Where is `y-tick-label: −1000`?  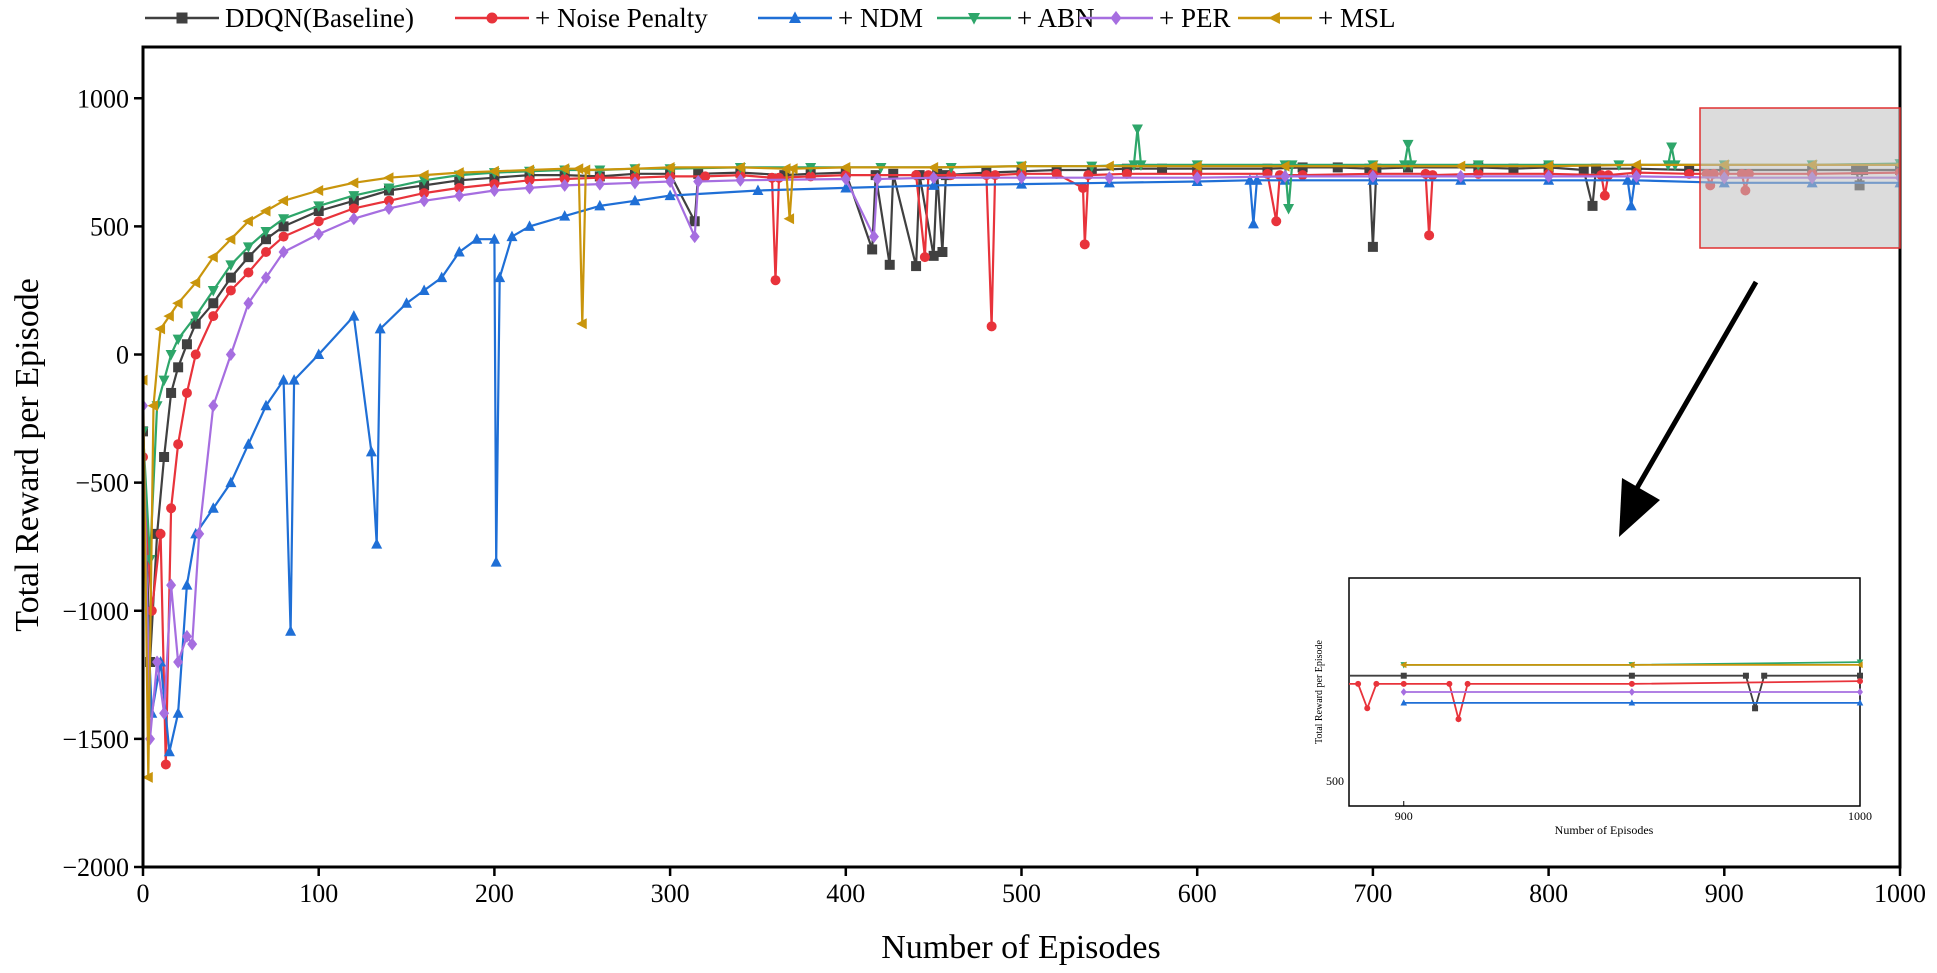 y-tick-label: −1000 is located at coordinates (95, 611).